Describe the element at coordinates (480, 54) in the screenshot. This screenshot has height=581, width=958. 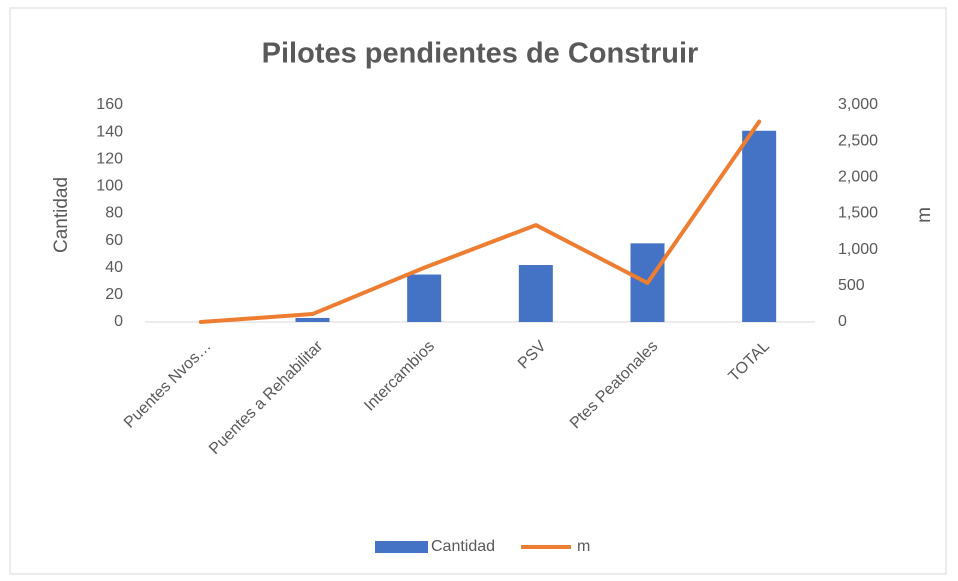
I see `chart-title: Pilotes pendientes de Construir` at that location.